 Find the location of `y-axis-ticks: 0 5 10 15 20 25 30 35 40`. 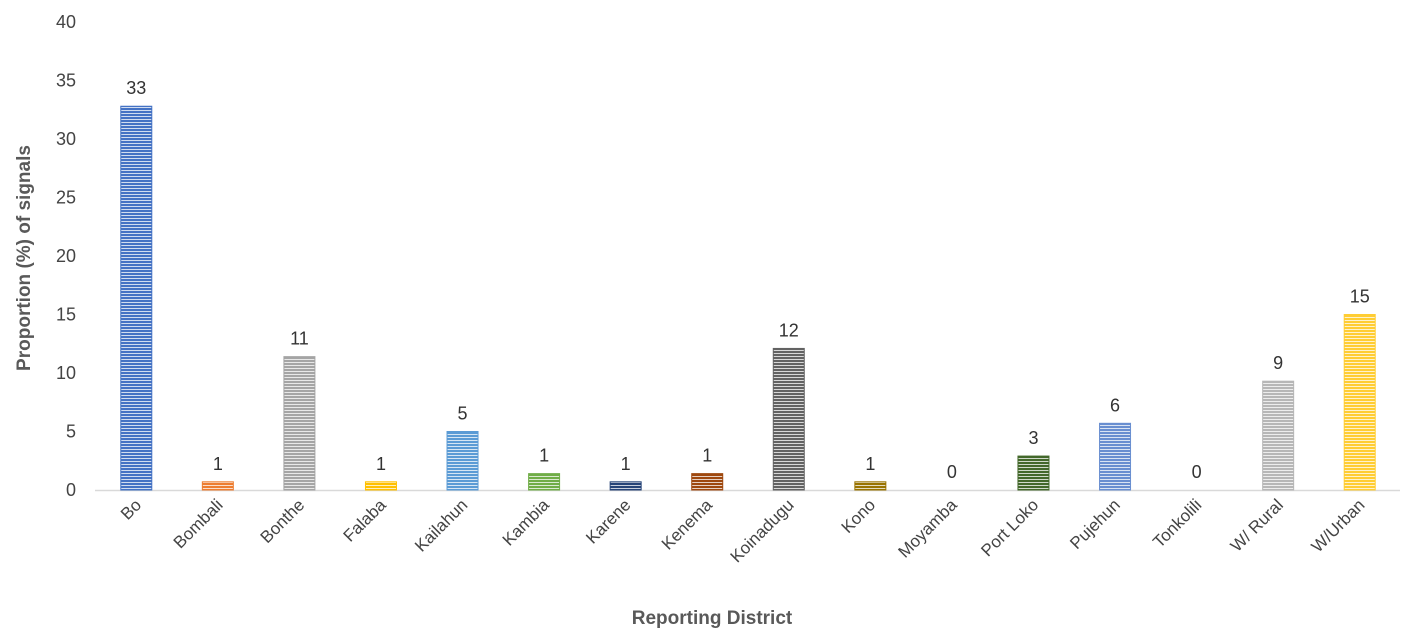

y-axis-ticks: 0 5 10 15 20 25 30 35 40 is located at coordinates (66, 256).